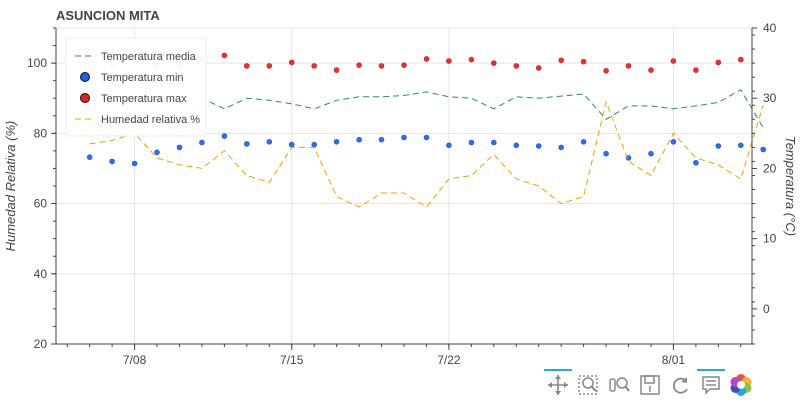  I want to click on y-tick-label-right: 0, so click(766, 309).